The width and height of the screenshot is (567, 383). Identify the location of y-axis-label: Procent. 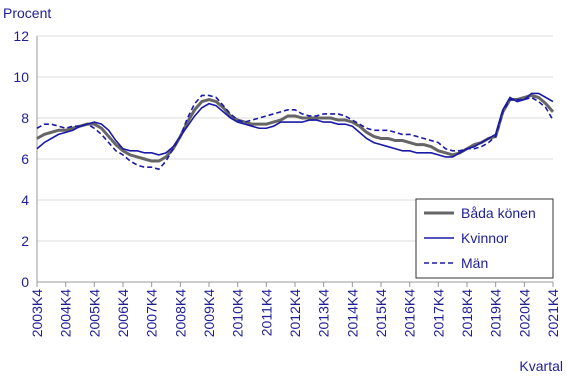
(27, 13).